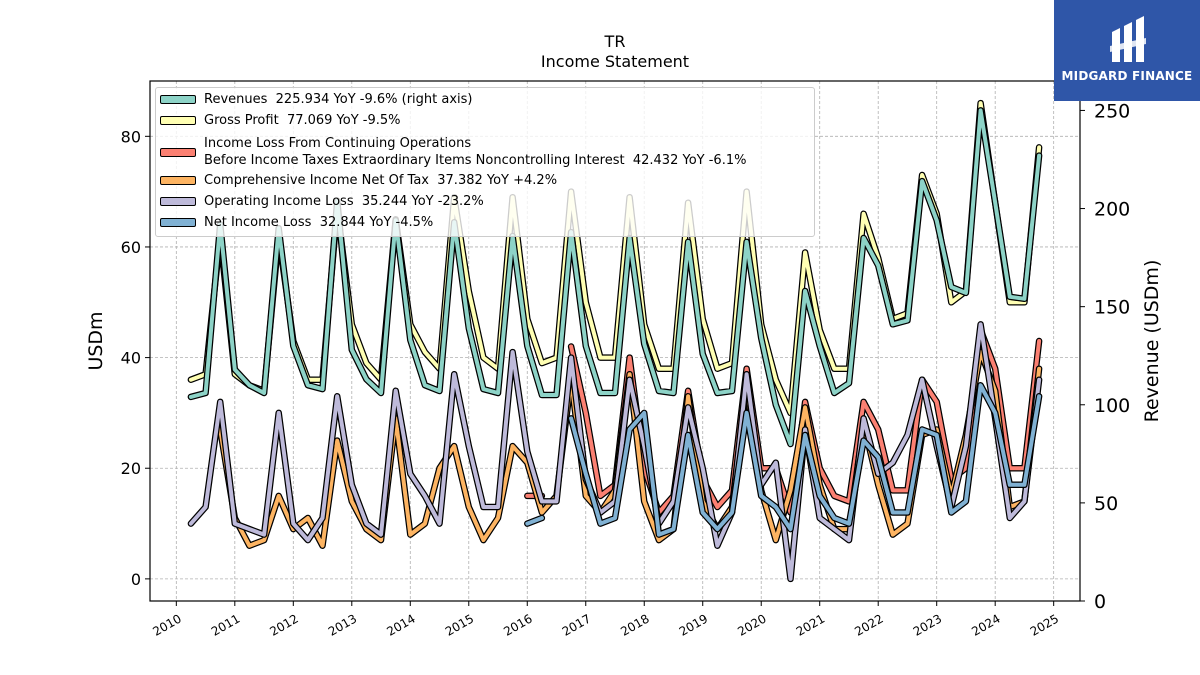  I want to click on right-y-tick-label: 250, so click(1112, 111).